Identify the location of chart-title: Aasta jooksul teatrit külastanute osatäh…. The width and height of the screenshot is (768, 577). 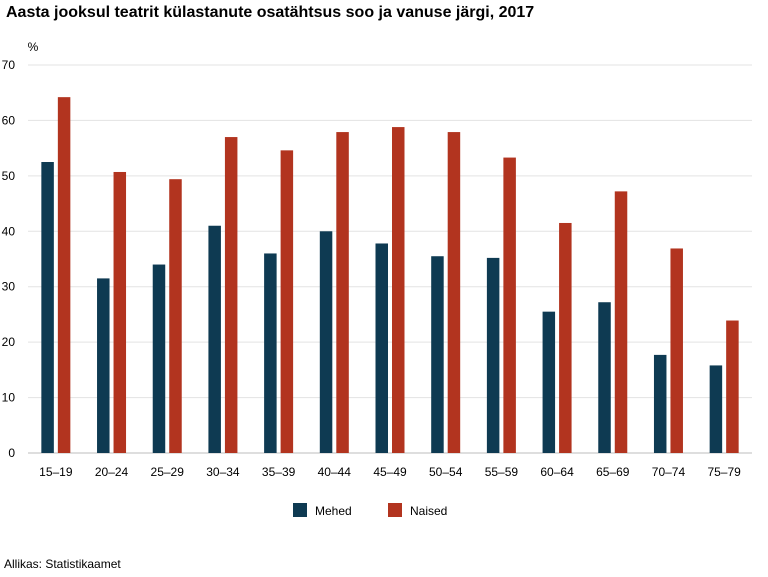
(270, 12).